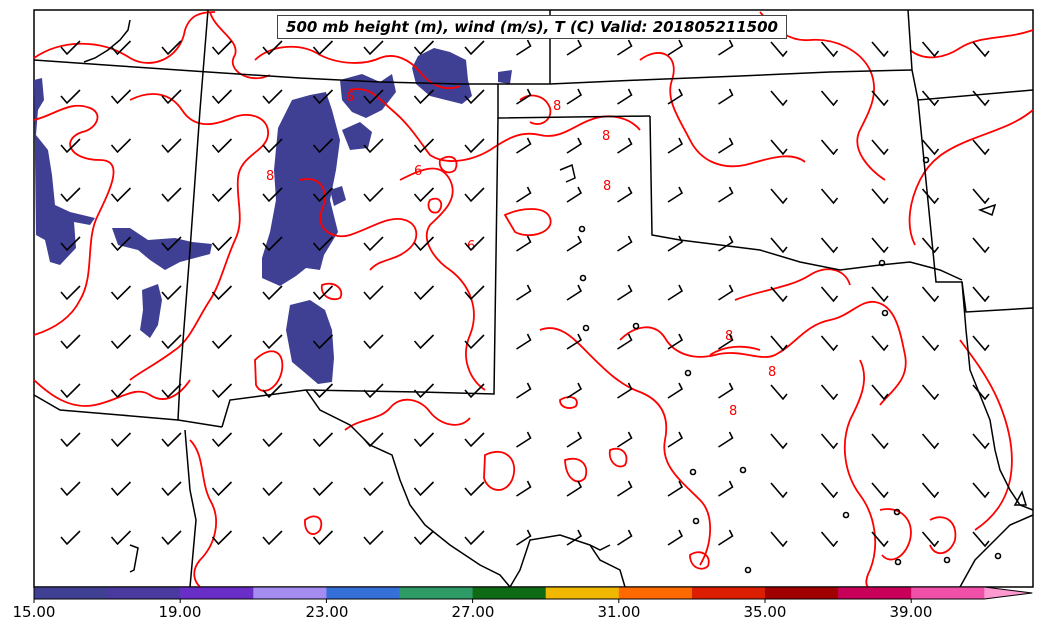  Describe the element at coordinates (327, 612) in the screenshot. I see `colorbar-tick-label: 23.00` at that location.